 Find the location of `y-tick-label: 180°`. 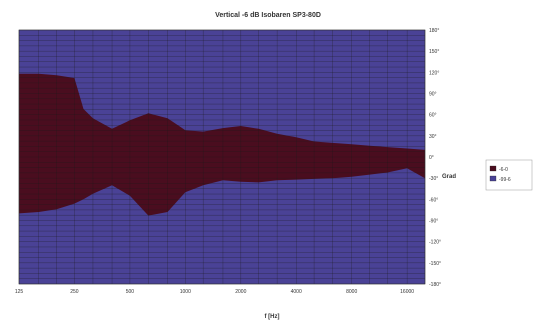

y-tick-label: 180° is located at coordinates (434, 31).